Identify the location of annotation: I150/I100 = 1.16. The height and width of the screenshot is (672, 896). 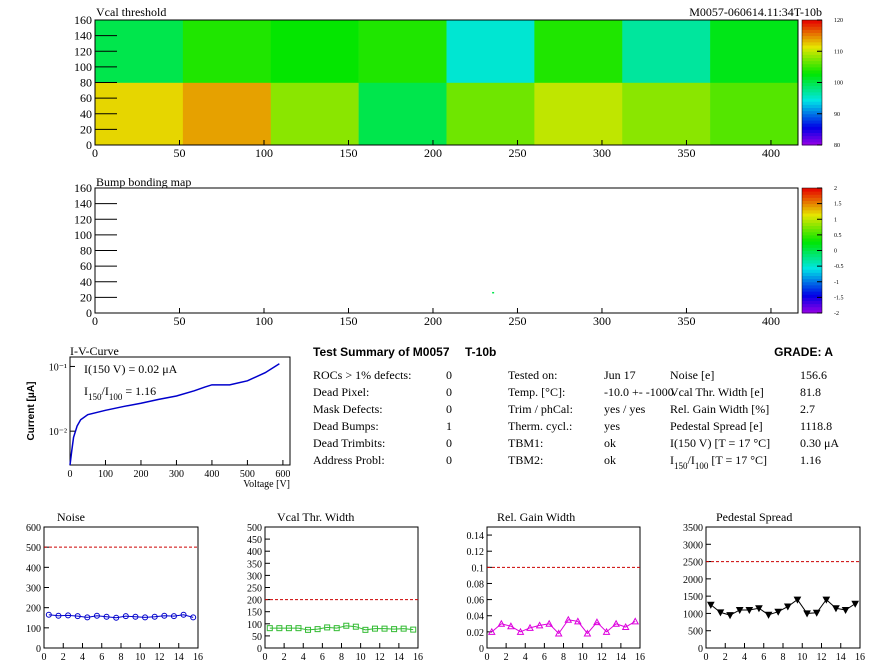
(120, 393).